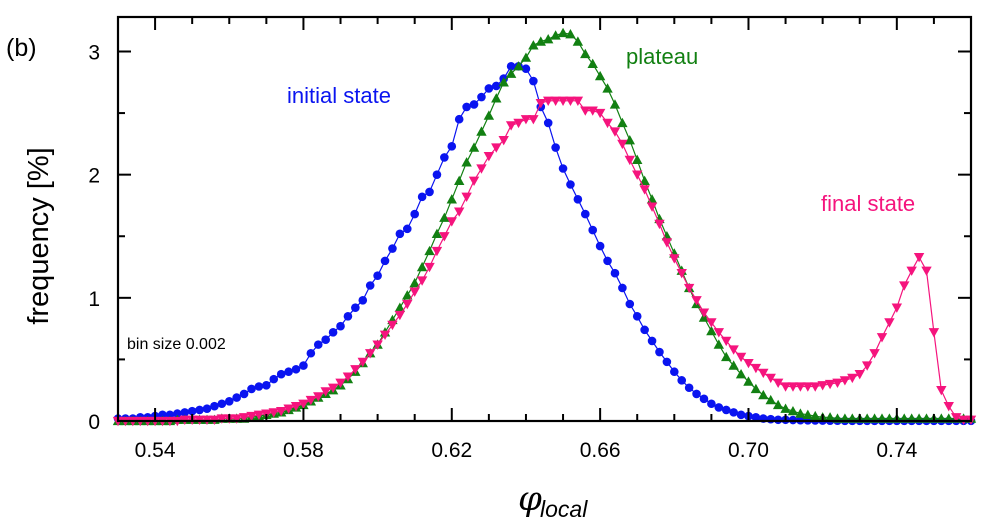 The image size is (999, 523). I want to click on x-tick-label: 0.62, so click(451, 450).